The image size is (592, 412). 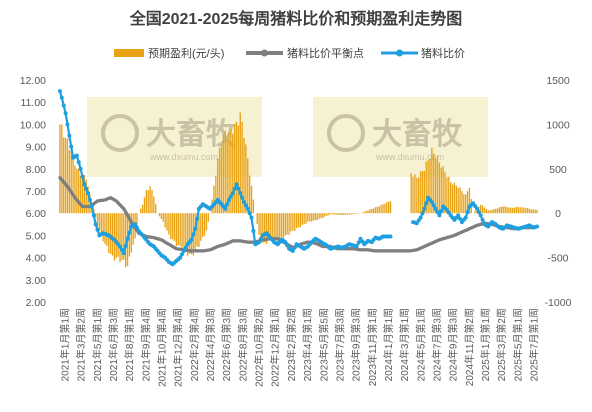 I want to click on x-tick-label: 2025年1月第1周, so click(x=485, y=344).